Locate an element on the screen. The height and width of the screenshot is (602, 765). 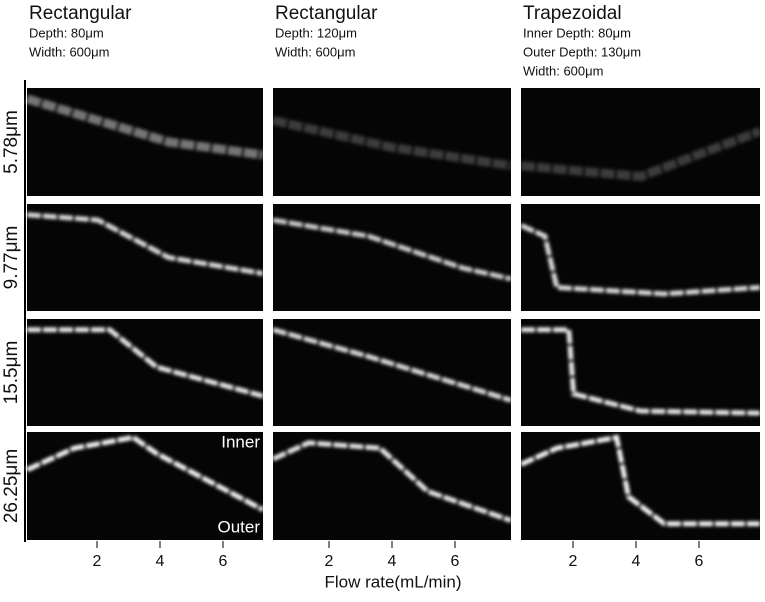
column-detail: Depth: 120μm is located at coordinates (316, 32).